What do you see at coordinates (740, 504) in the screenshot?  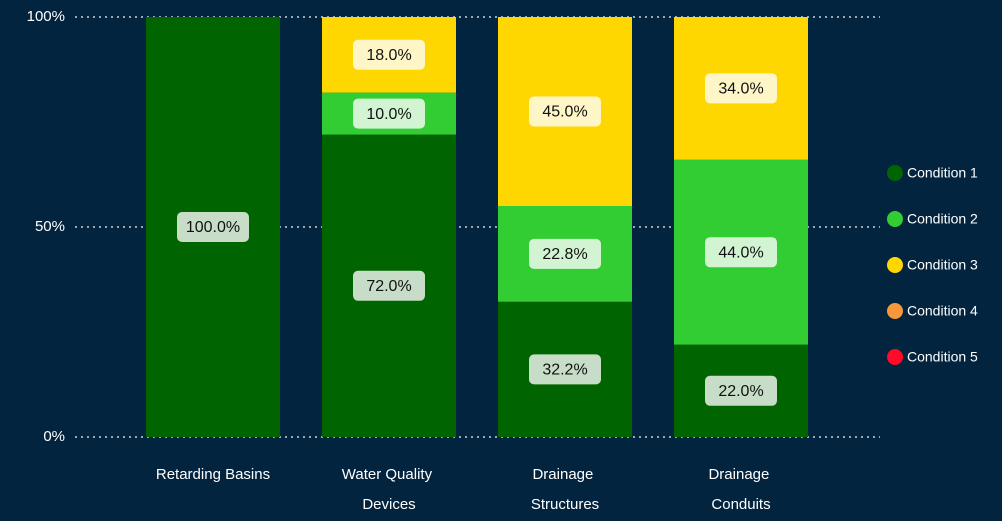 I see `x-tick-label-line: Conduits` at bounding box center [740, 504].